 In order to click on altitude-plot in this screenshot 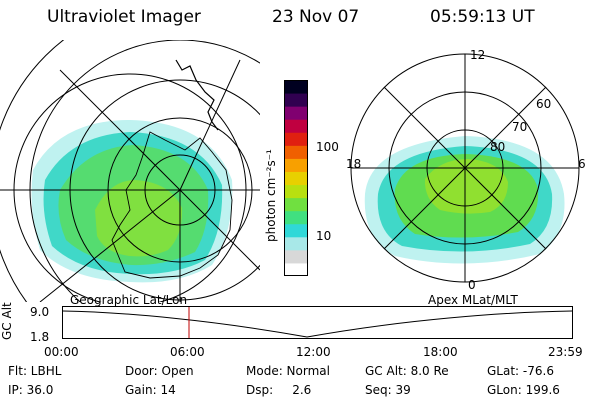, I will do `click(317, 322)`.